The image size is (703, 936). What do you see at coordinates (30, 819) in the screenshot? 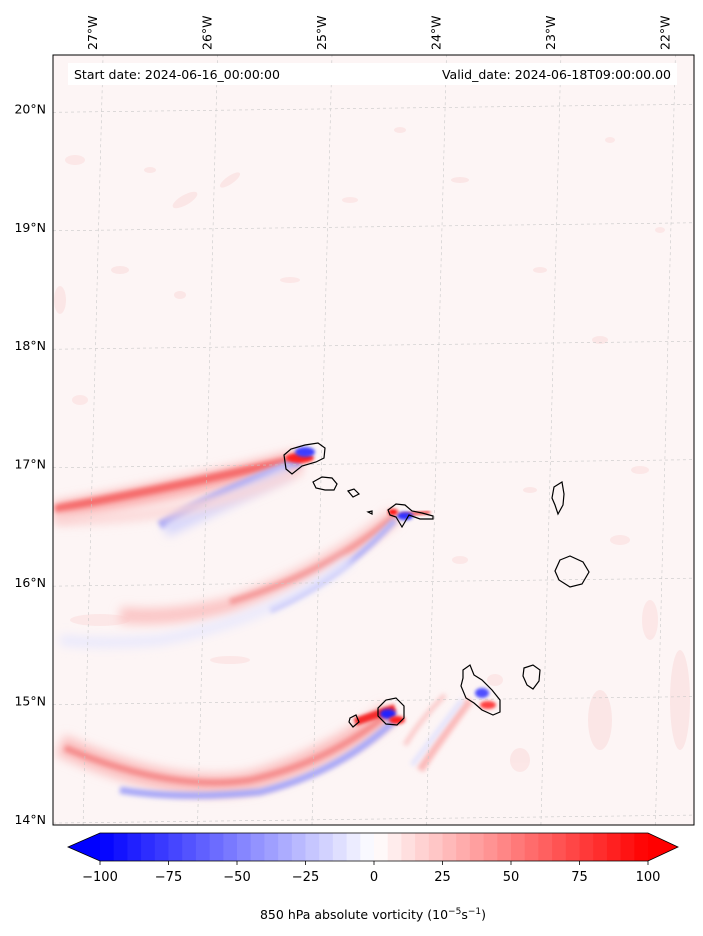
I see `lat-tick-label: 14°N` at bounding box center [30, 819].